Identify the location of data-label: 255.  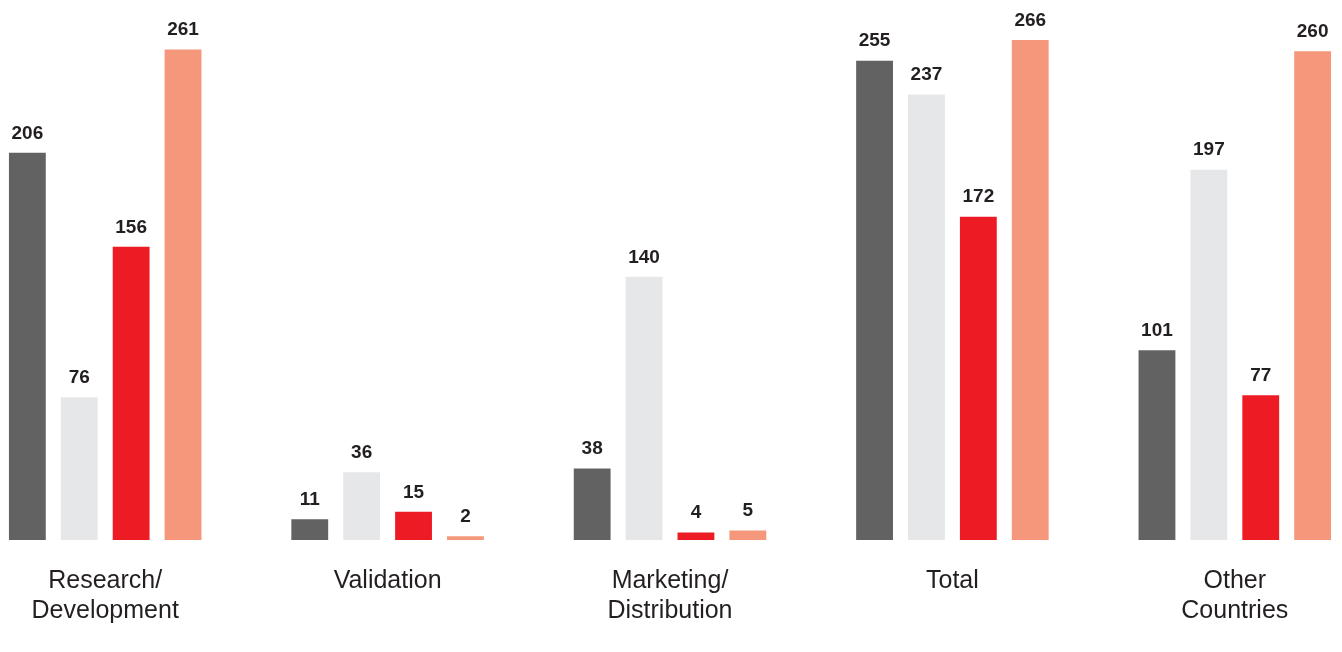
(874, 40).